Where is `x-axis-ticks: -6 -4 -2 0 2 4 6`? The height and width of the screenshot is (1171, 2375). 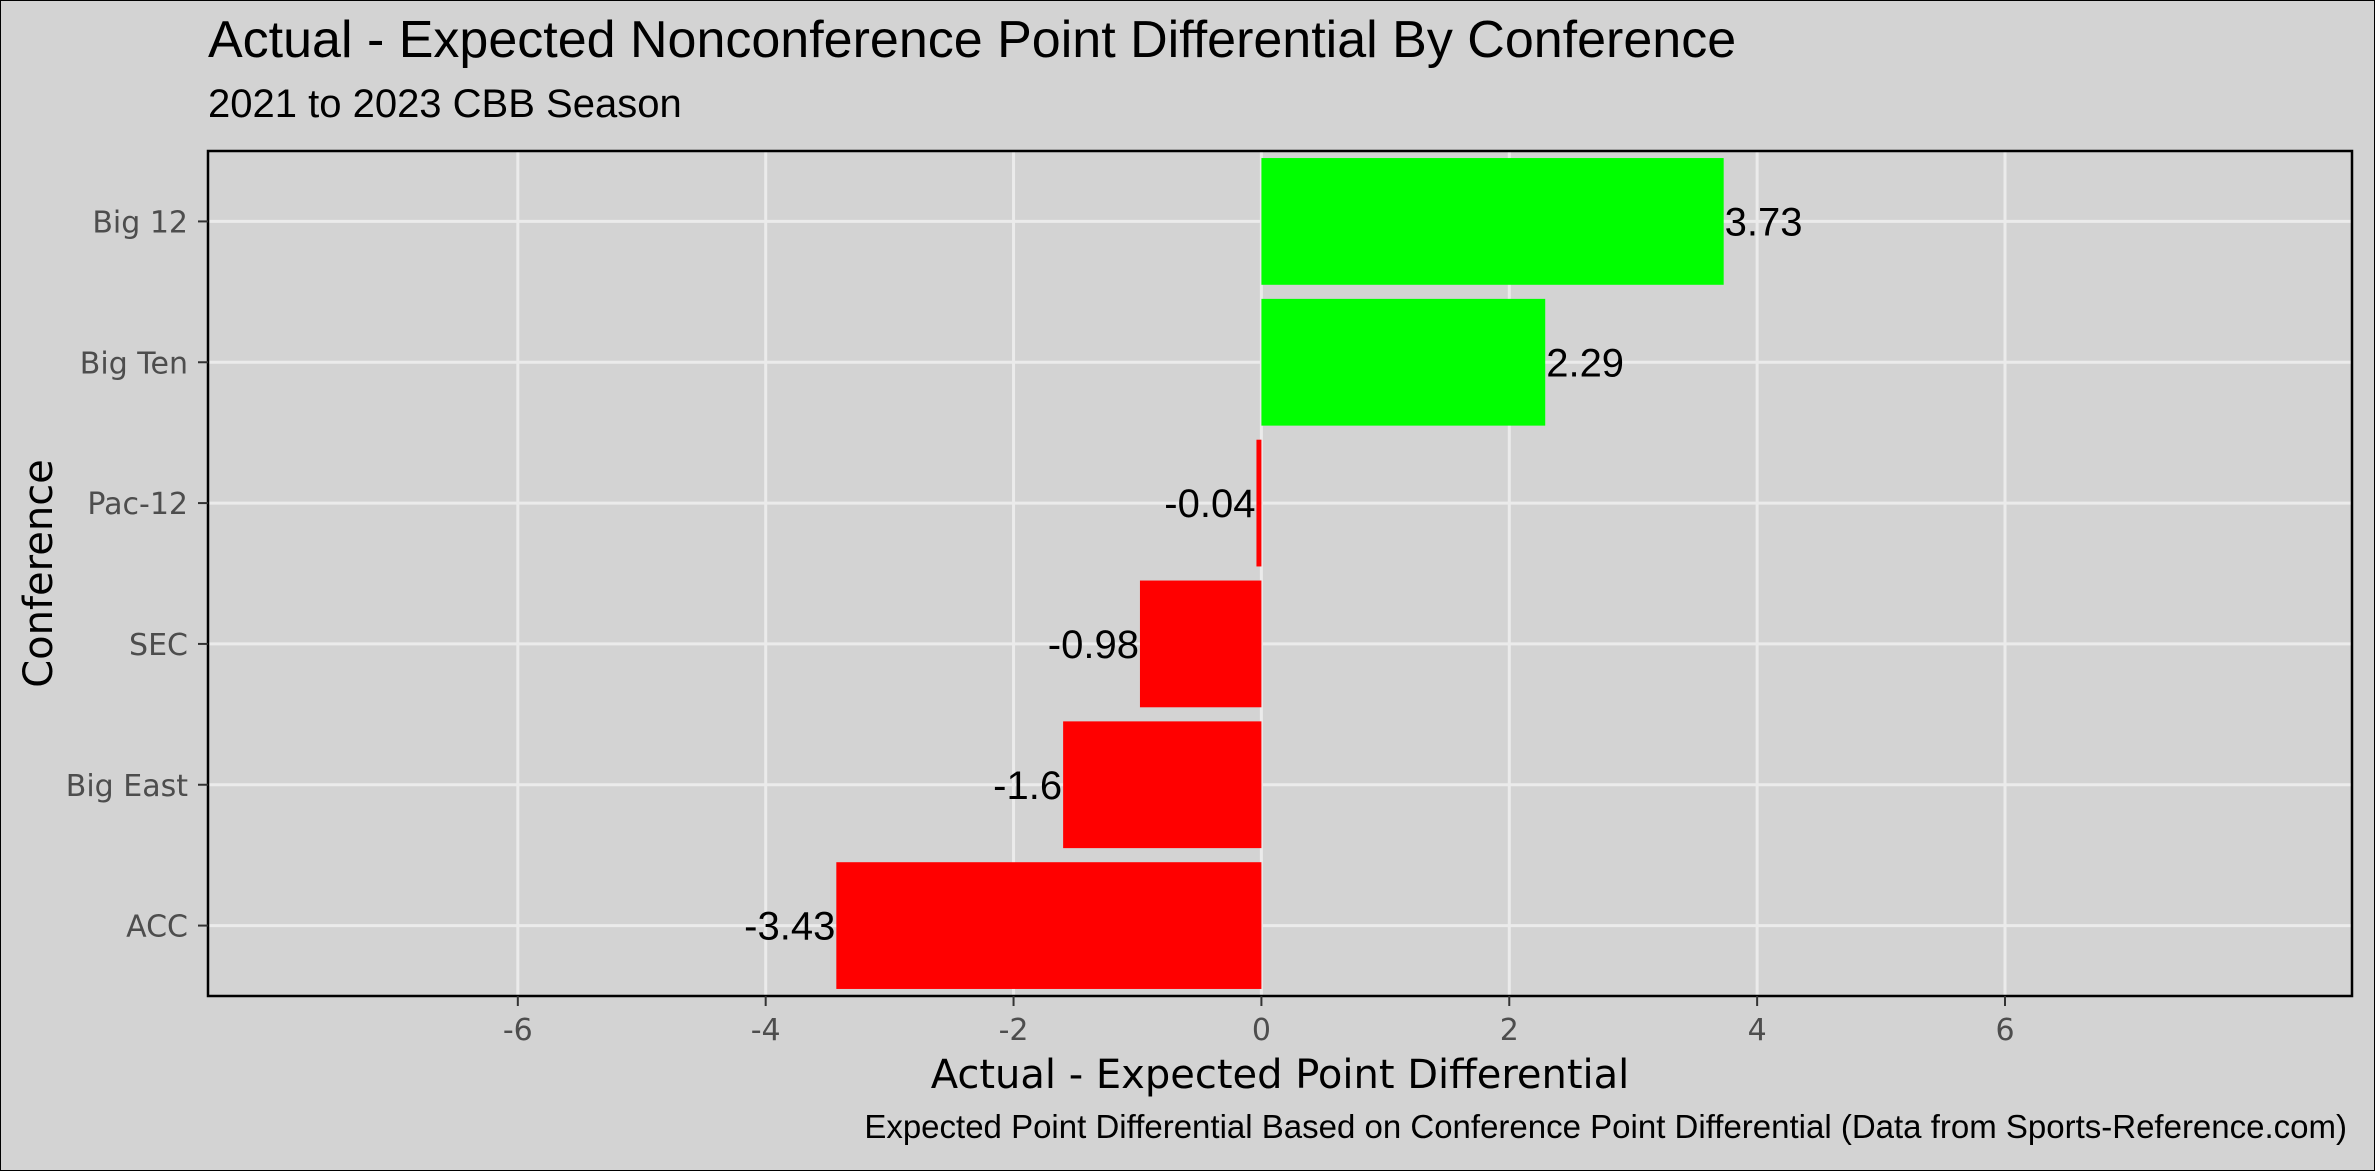 x-axis-ticks: -6 -4 -2 0 2 4 6 is located at coordinates (1259, 1022).